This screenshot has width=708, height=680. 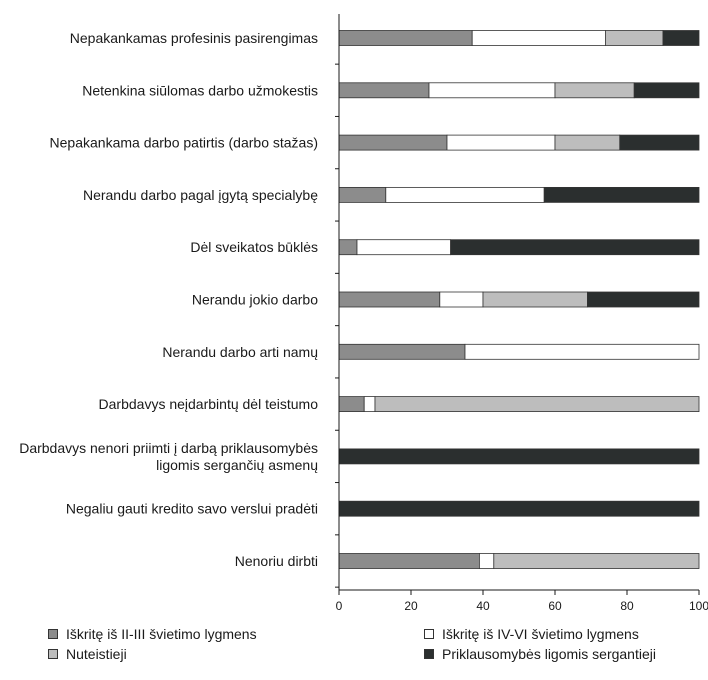 I want to click on legend-label-series-1: Iškritę iš II-III švietimo lygmens, so click(x=161, y=634).